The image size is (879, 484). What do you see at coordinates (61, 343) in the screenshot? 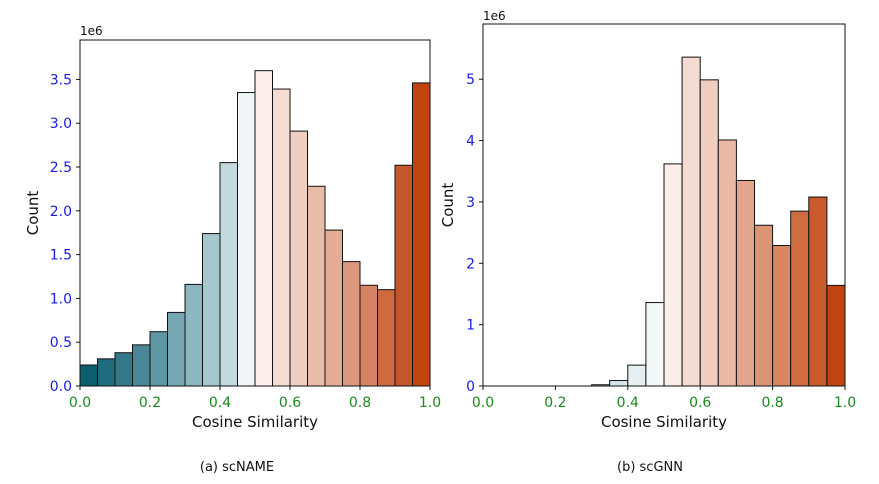
I see `y-tick-label: 0.5` at bounding box center [61, 343].